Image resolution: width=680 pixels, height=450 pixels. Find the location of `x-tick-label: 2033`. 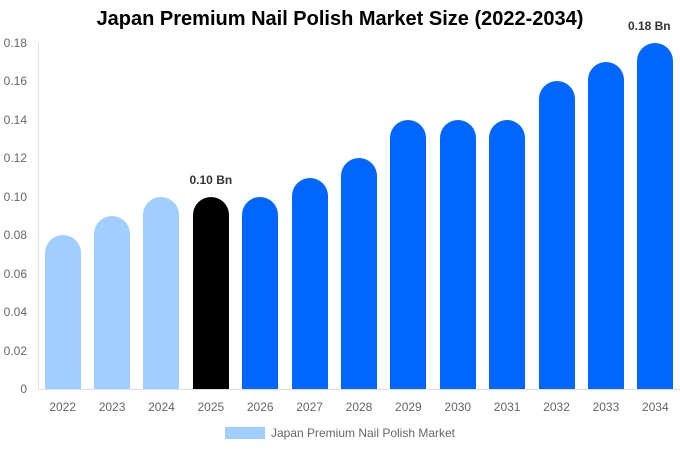

x-tick-label: 2033 is located at coordinates (606, 407).